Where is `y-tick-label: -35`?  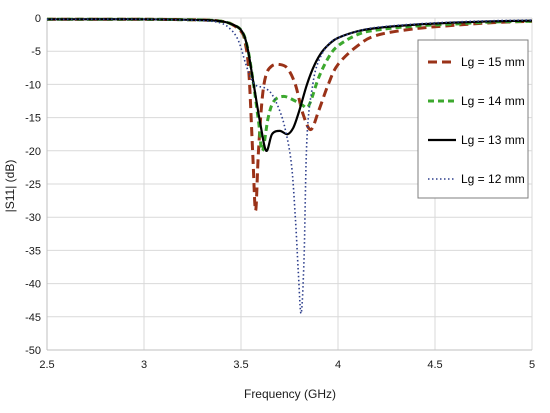
y-tick-label: -35 is located at coordinates (33, 251).